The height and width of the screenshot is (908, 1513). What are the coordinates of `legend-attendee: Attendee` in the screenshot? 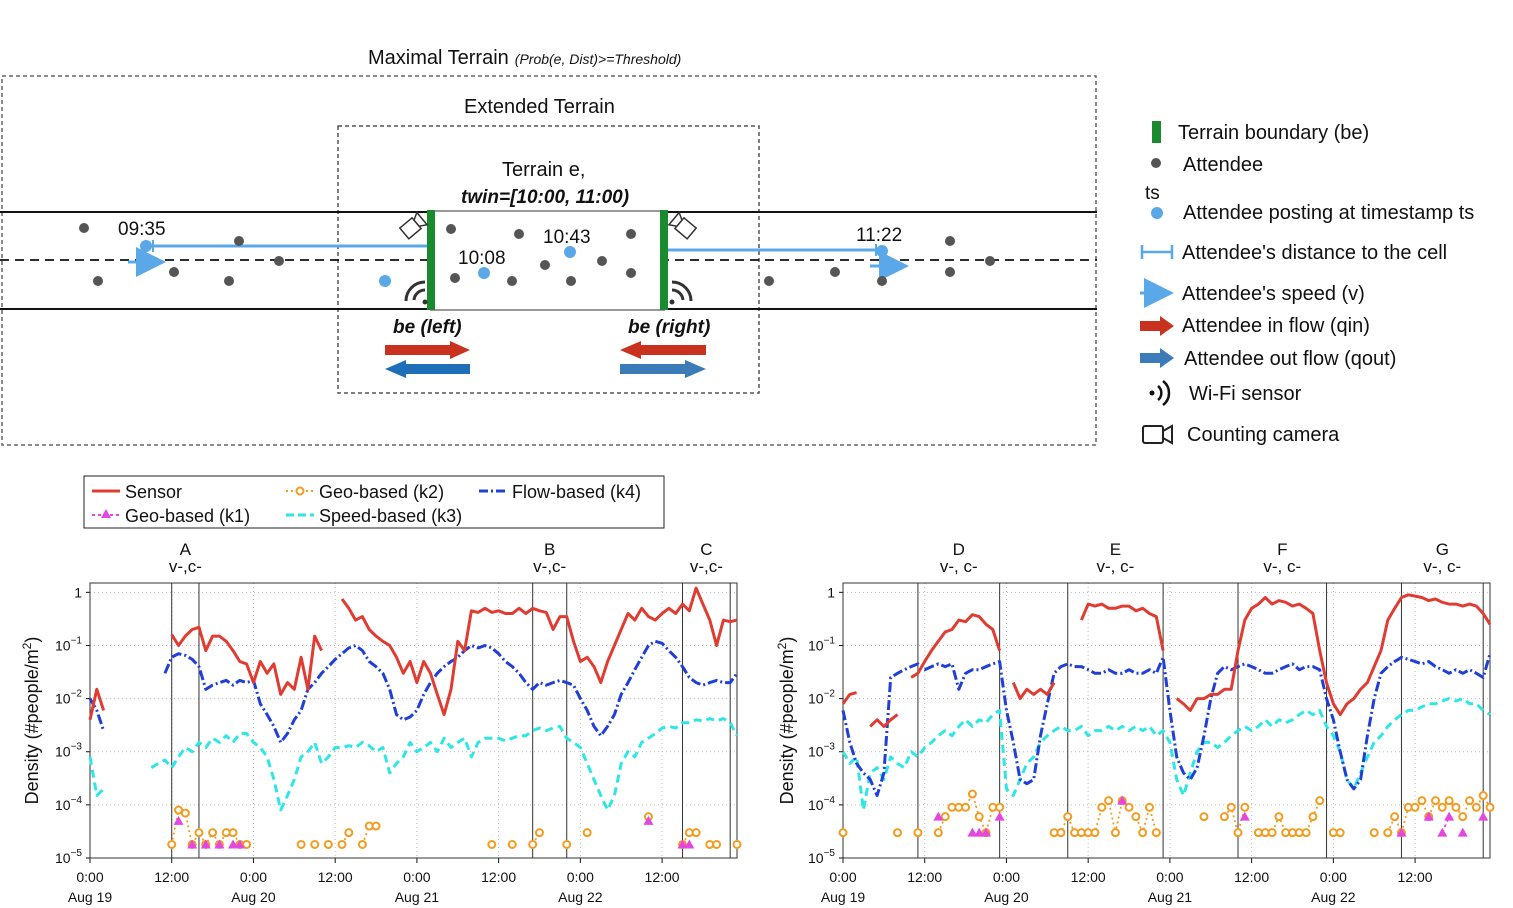 It's located at (1223, 165).